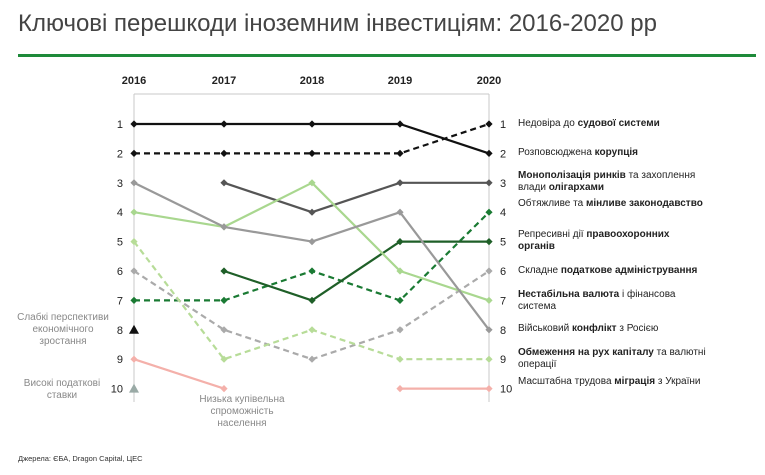 The width and height of the screenshot is (765, 475). I want to click on legend-label-4: Обтяжливе та мінливе законодавство, so click(613, 204).